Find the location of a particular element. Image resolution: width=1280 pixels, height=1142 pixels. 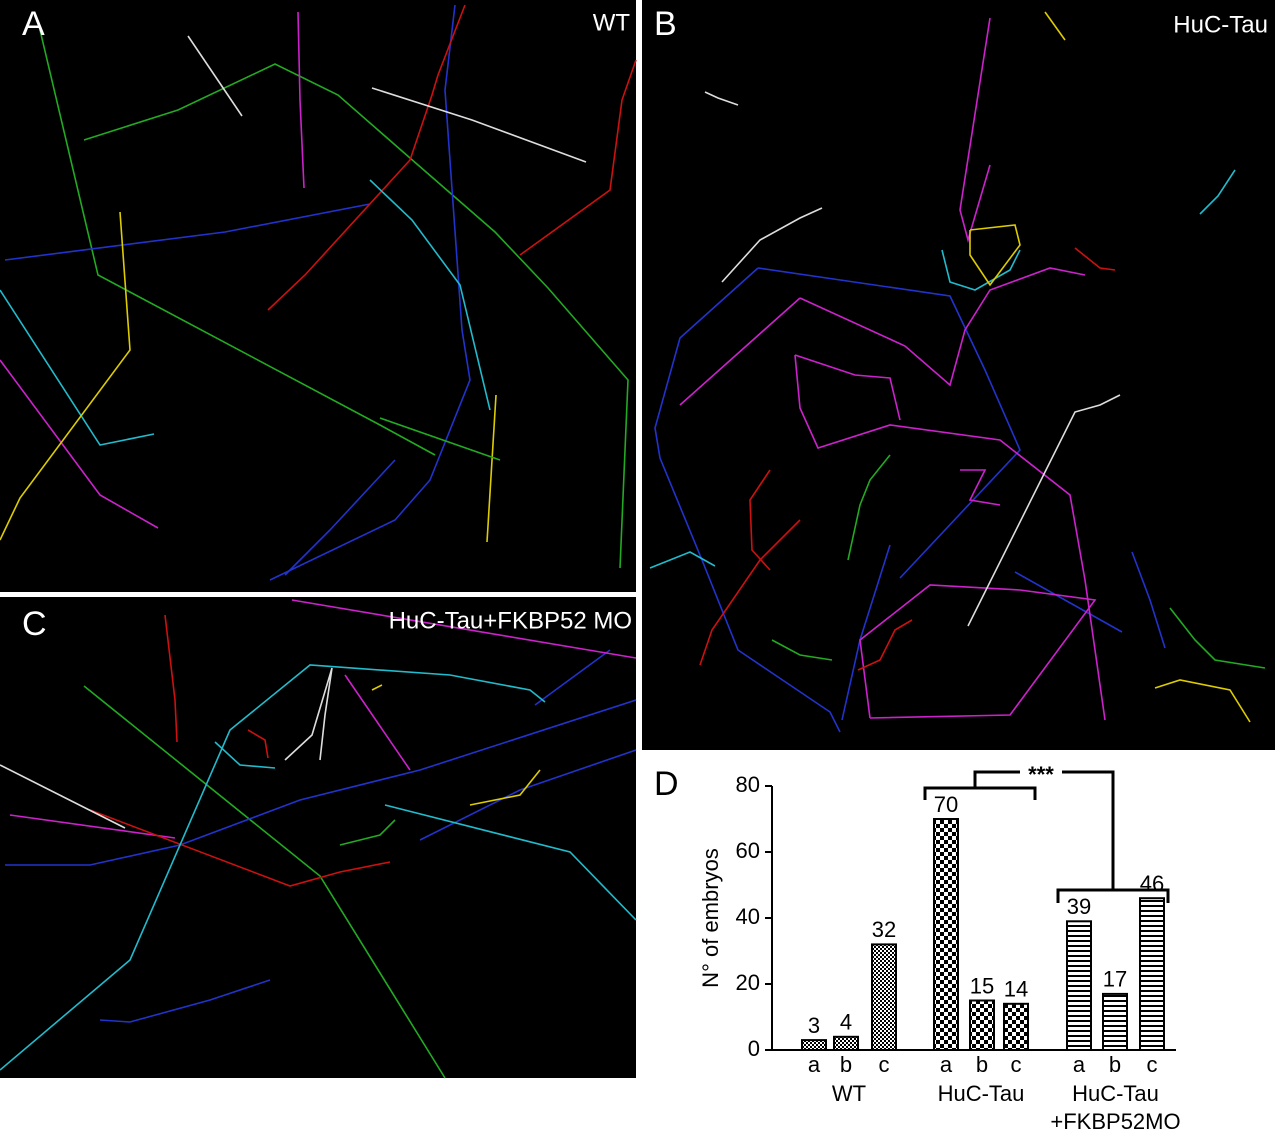

value-label: 70 is located at coordinates (946, 804).